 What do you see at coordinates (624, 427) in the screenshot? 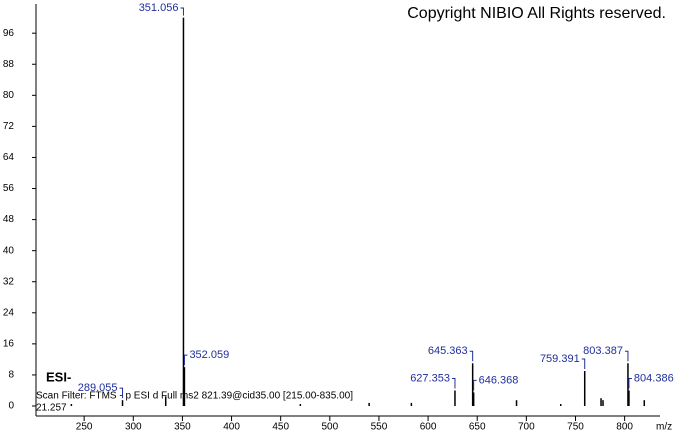
I see `x-tick-label: 800` at bounding box center [624, 427].